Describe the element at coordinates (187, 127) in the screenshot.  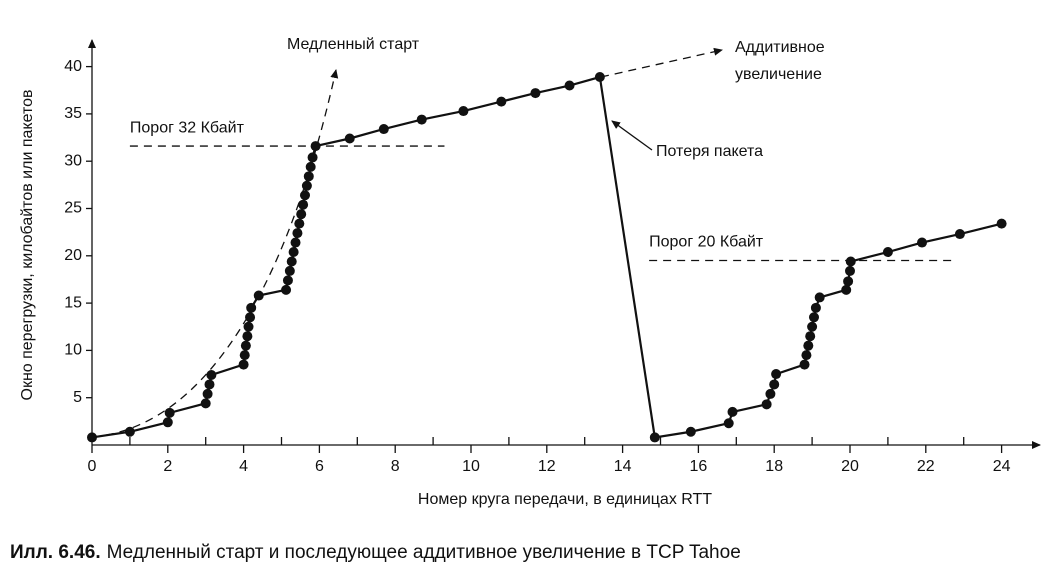
I see `threshold-label: Порог 32 Кбайт` at that location.